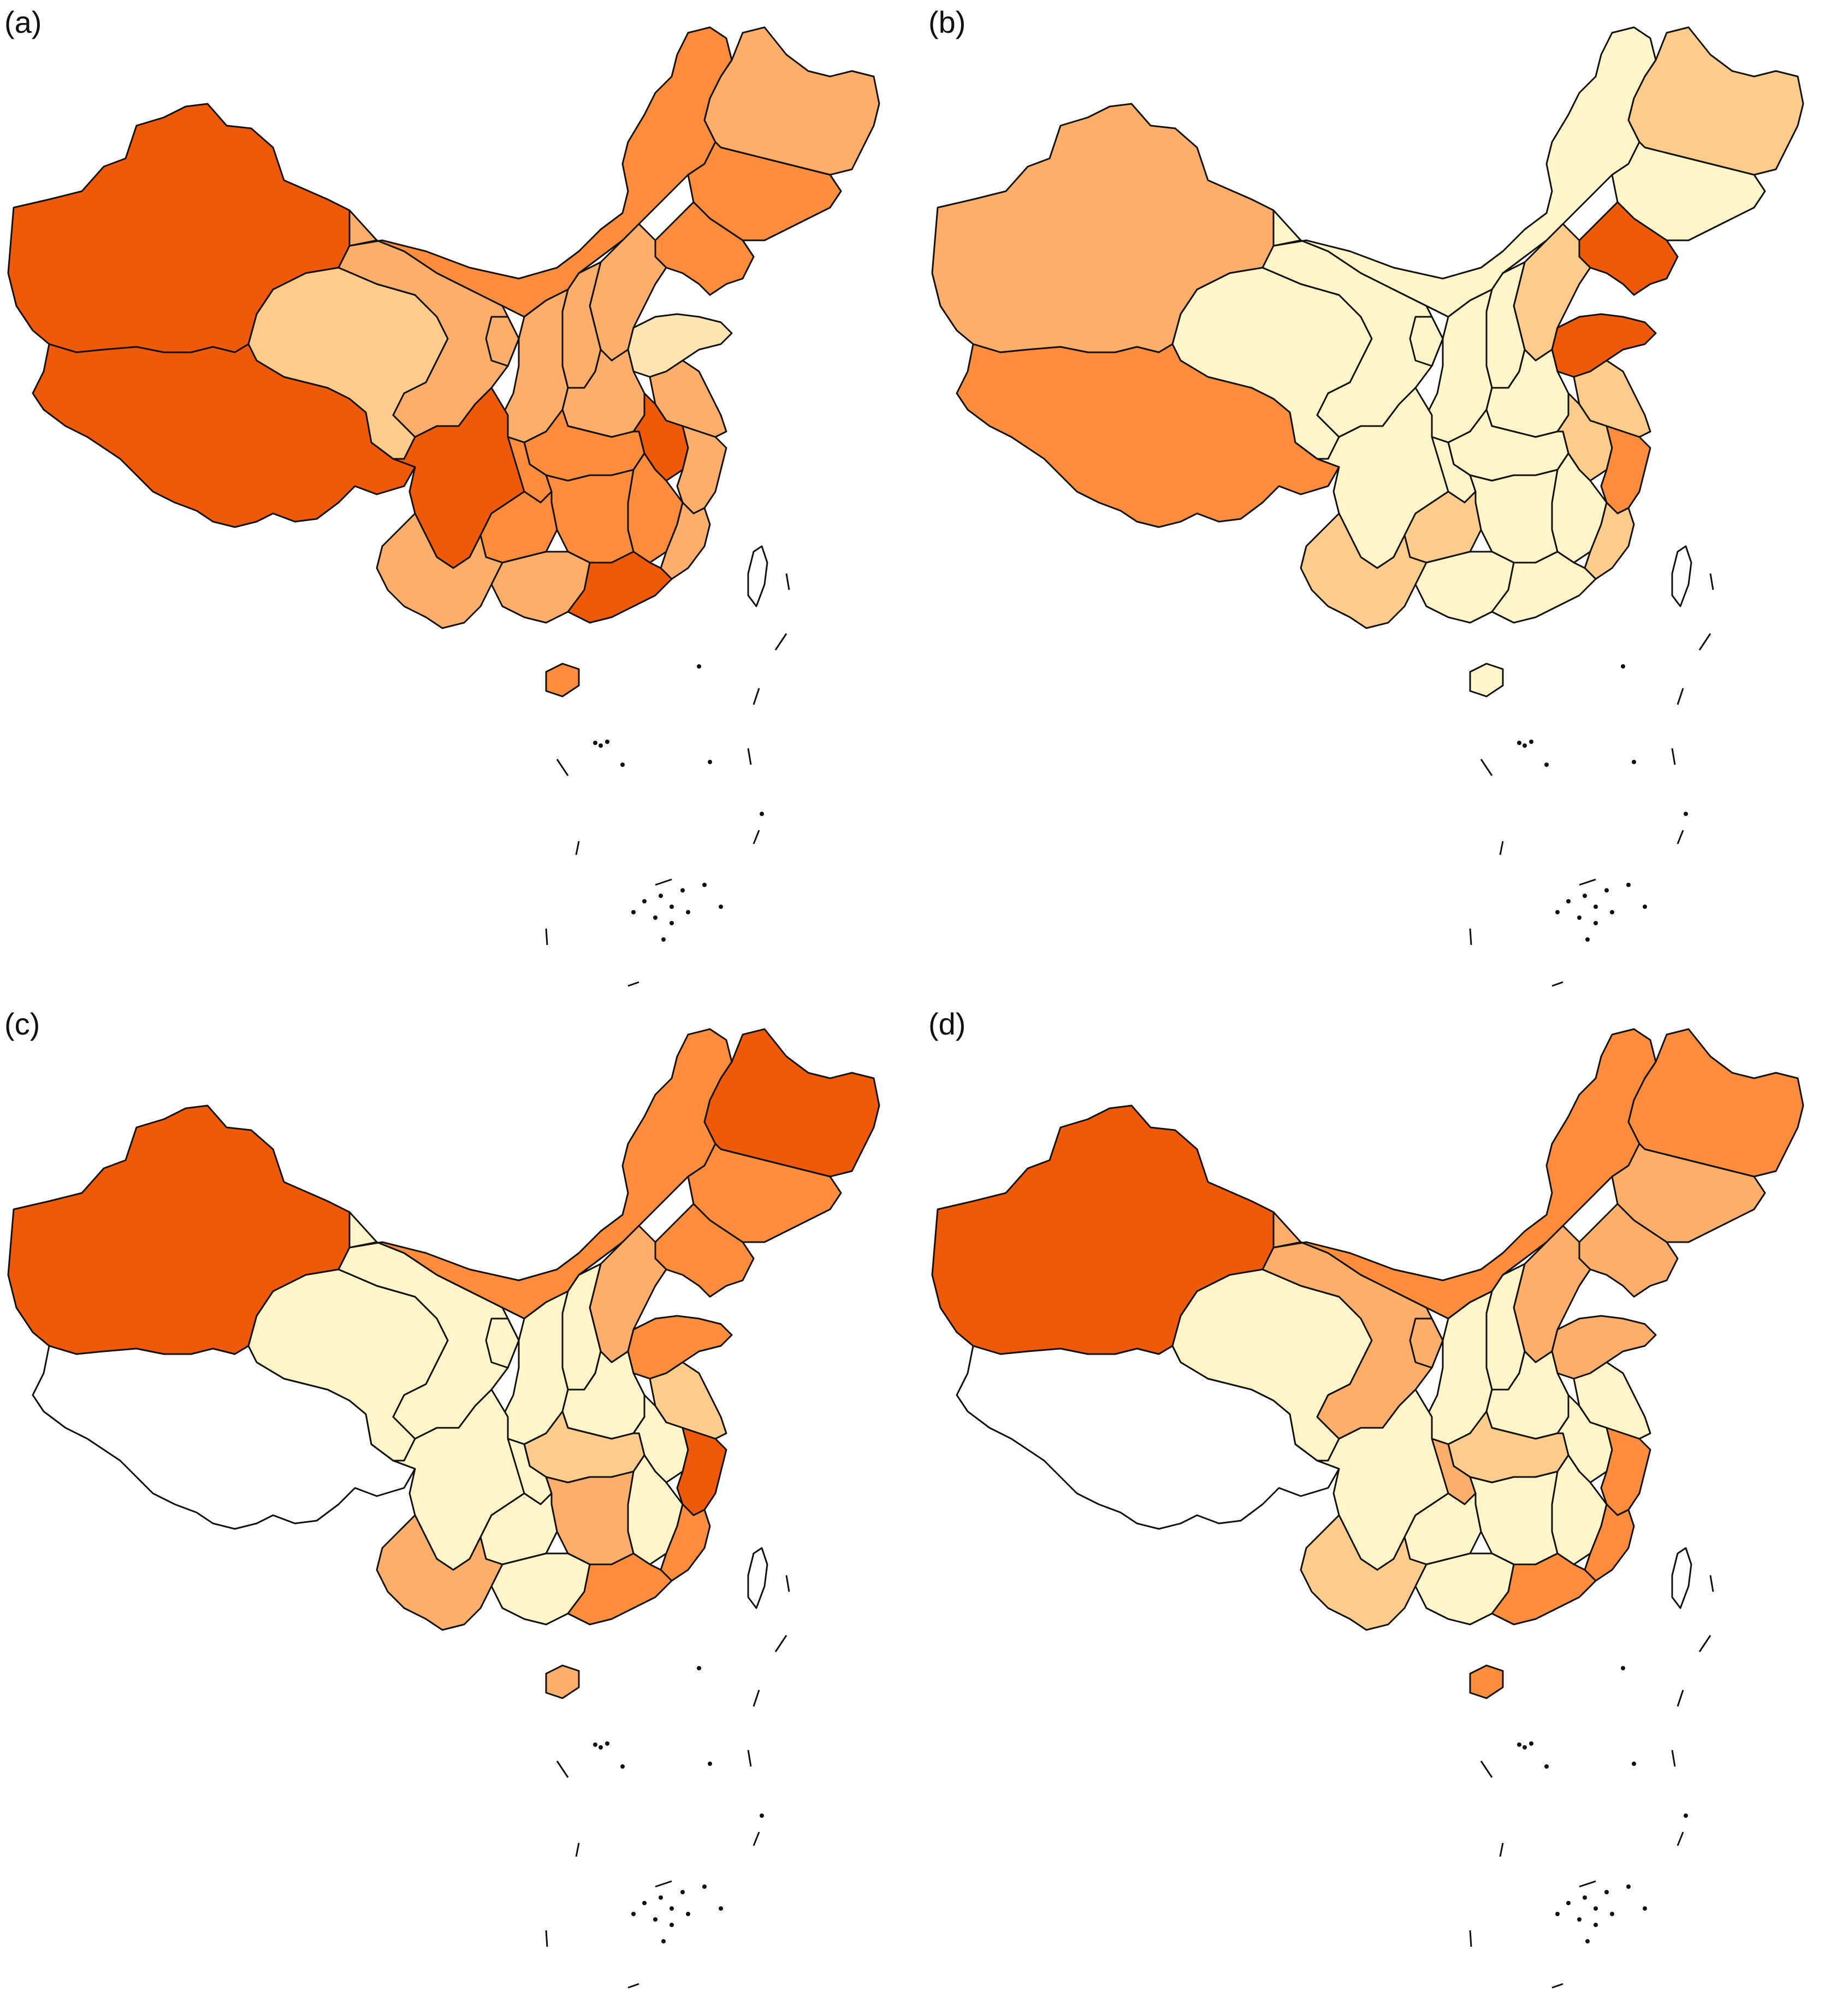  Describe the element at coordinates (22, 1024) in the screenshot. I see `panel-label: (c)` at that location.